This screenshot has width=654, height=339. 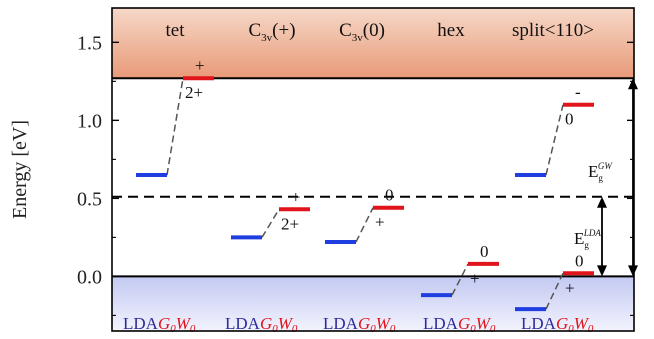 What do you see at coordinates (578, 92) in the screenshot?
I see `charge-state-above: -` at bounding box center [578, 92].